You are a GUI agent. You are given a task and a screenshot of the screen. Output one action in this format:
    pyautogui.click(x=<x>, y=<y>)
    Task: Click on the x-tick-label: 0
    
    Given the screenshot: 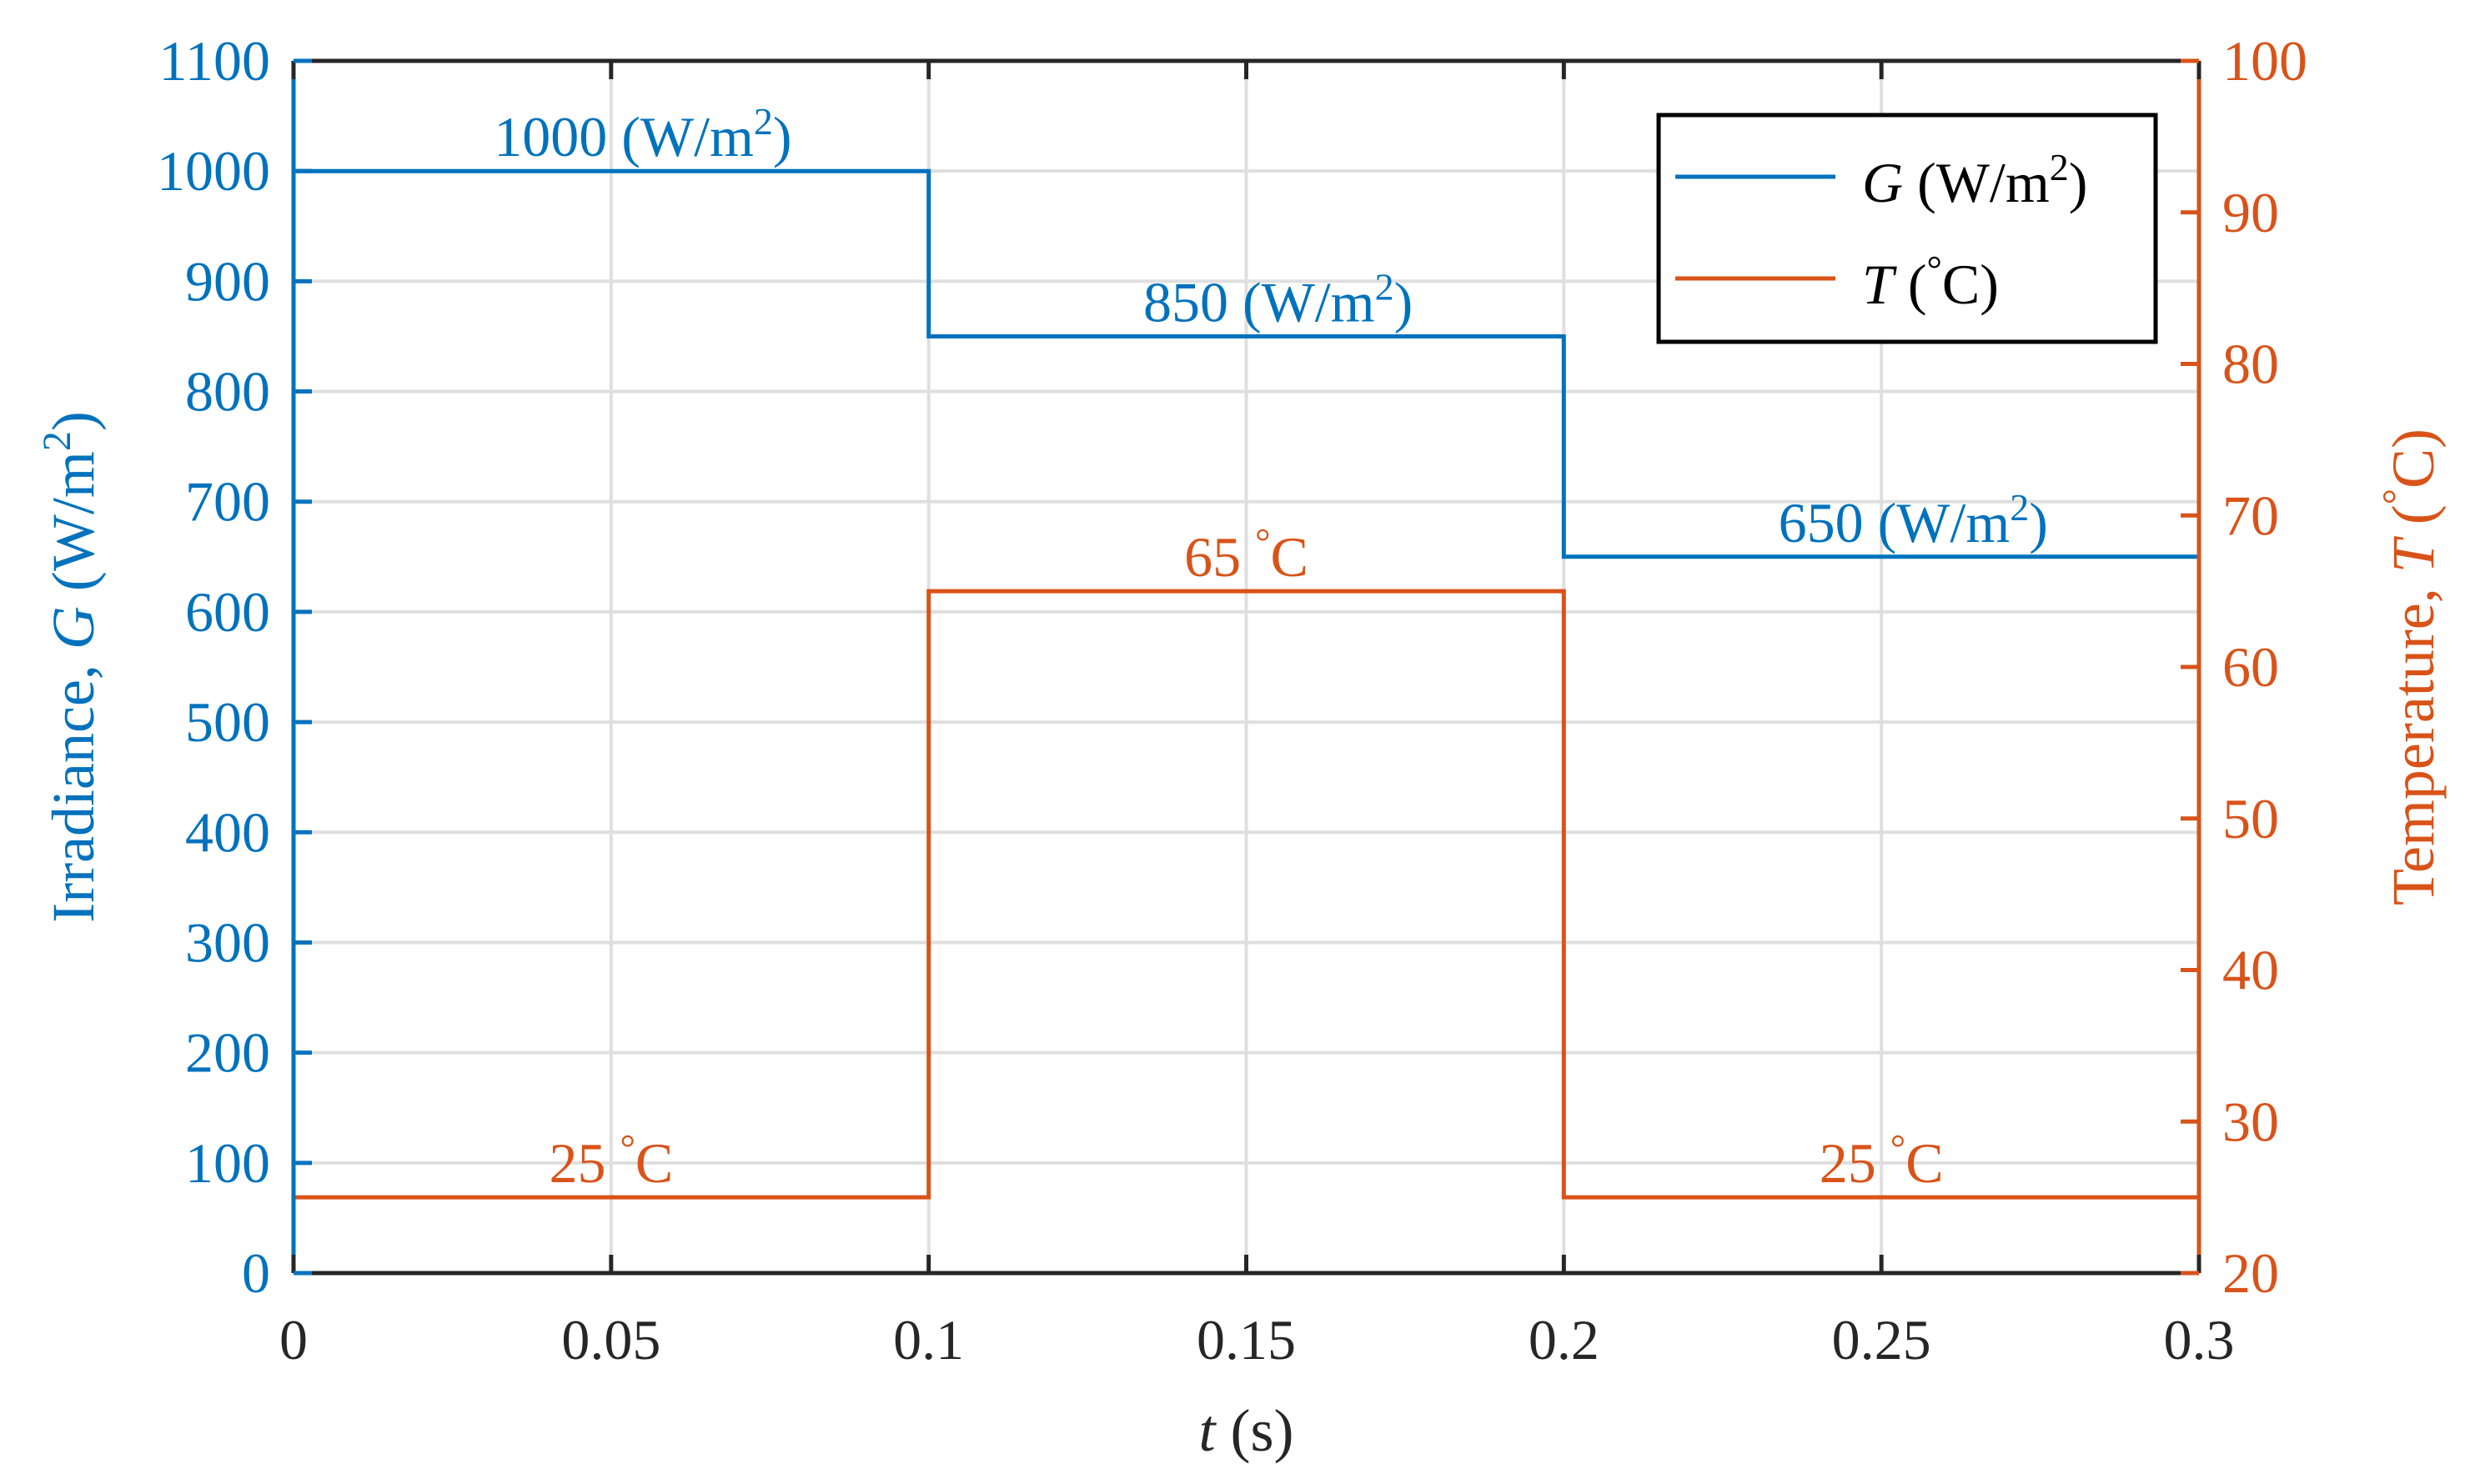 What is the action you would take?
    pyautogui.click(x=293, y=1339)
    